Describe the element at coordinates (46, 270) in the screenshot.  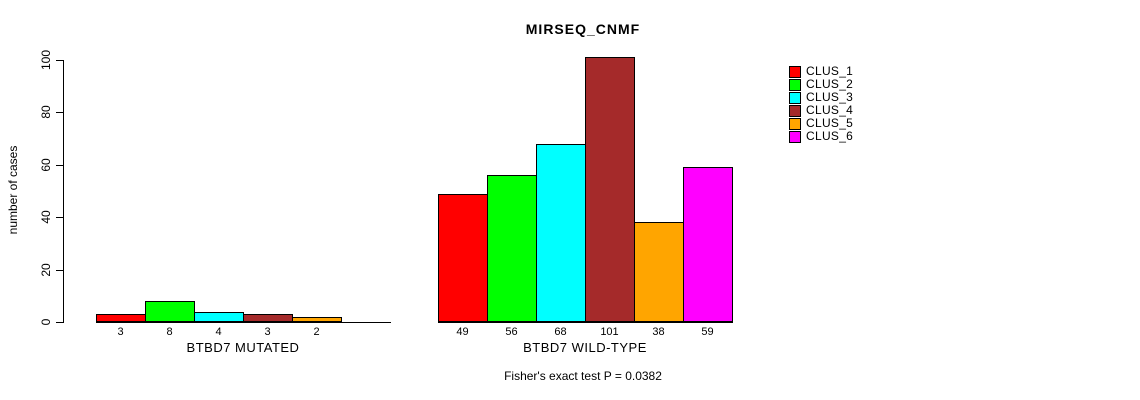
I see `y-tick-label: 20` at that location.